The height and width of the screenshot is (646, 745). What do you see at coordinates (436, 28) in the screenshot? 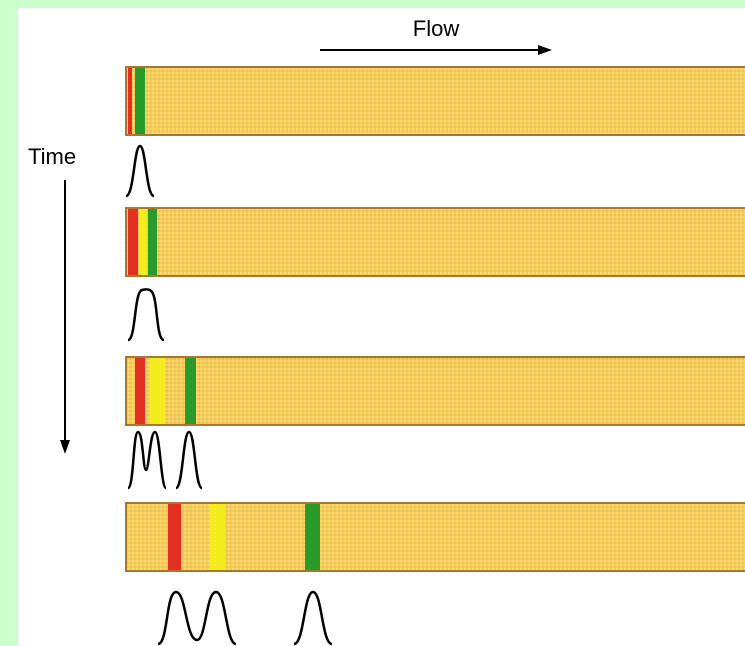
I see `flow-label: Flow` at bounding box center [436, 28].